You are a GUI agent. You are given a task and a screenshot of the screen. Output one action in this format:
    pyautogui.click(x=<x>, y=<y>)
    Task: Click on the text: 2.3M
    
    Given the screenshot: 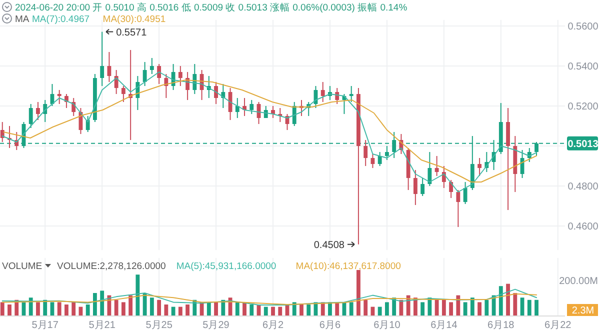 What is the action you would take?
    pyautogui.click(x=583, y=311)
    